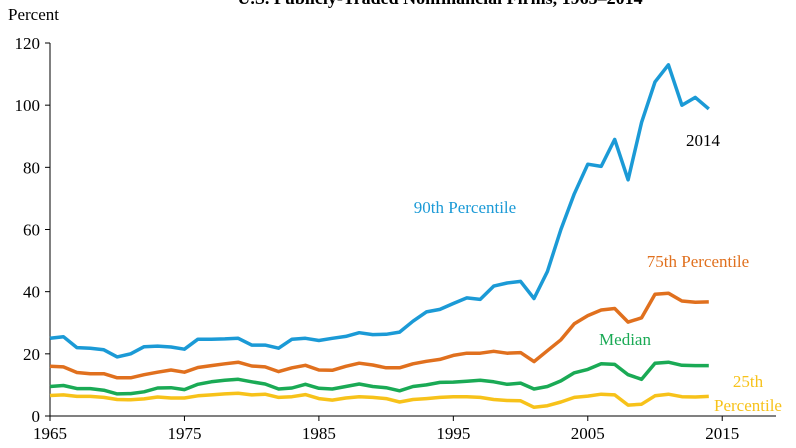 Image resolution: width=796 pixels, height=448 pixels. Describe the element at coordinates (722, 433) in the screenshot. I see `x-tick-label: 2015` at that location.